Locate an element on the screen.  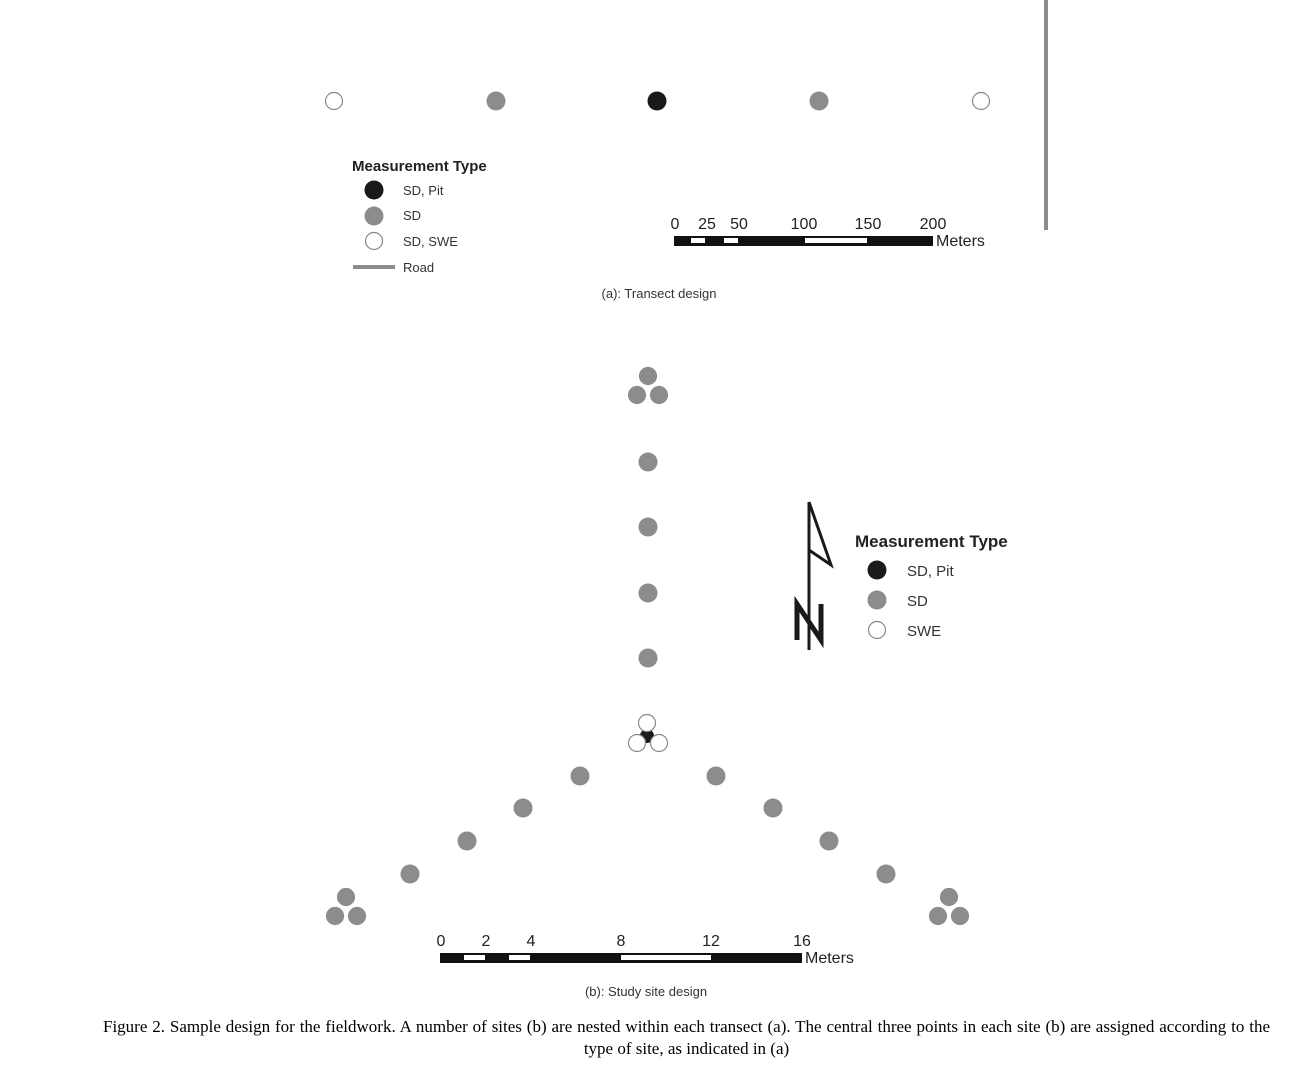
scale-b-tick-label: 0 is located at coordinates (441, 941).